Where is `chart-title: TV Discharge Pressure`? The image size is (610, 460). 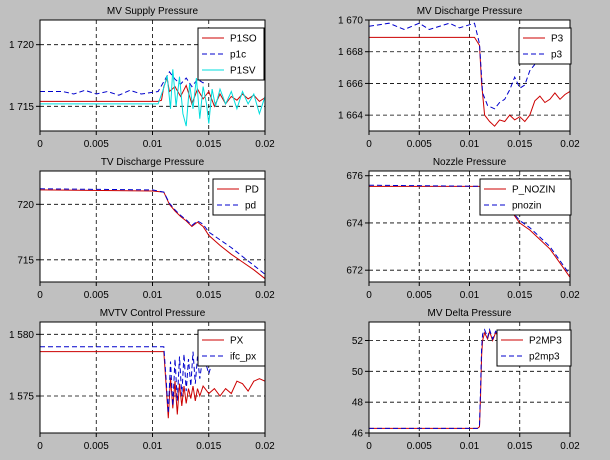
chart-title: TV Discharge Pressure is located at coordinates (153, 162).